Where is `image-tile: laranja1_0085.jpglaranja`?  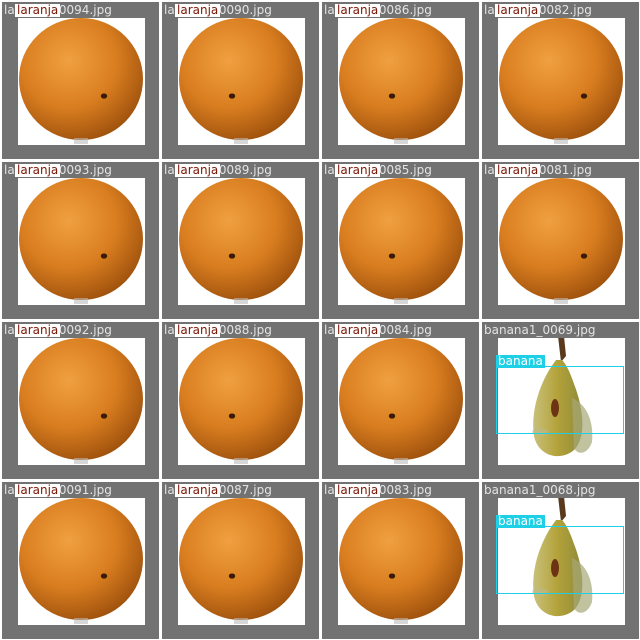
image-tile: laranja1_0085.jpglaranja is located at coordinates (400, 240).